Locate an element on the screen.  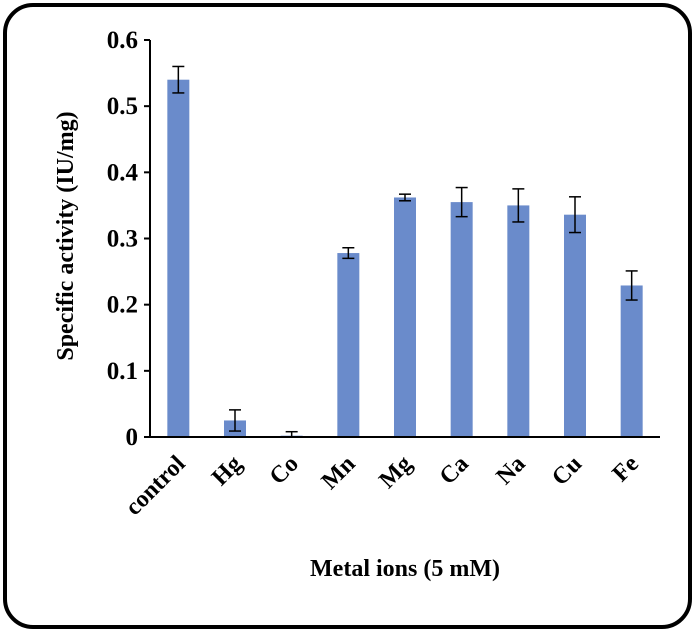
x-tick-label: control is located at coordinates (156, 486).